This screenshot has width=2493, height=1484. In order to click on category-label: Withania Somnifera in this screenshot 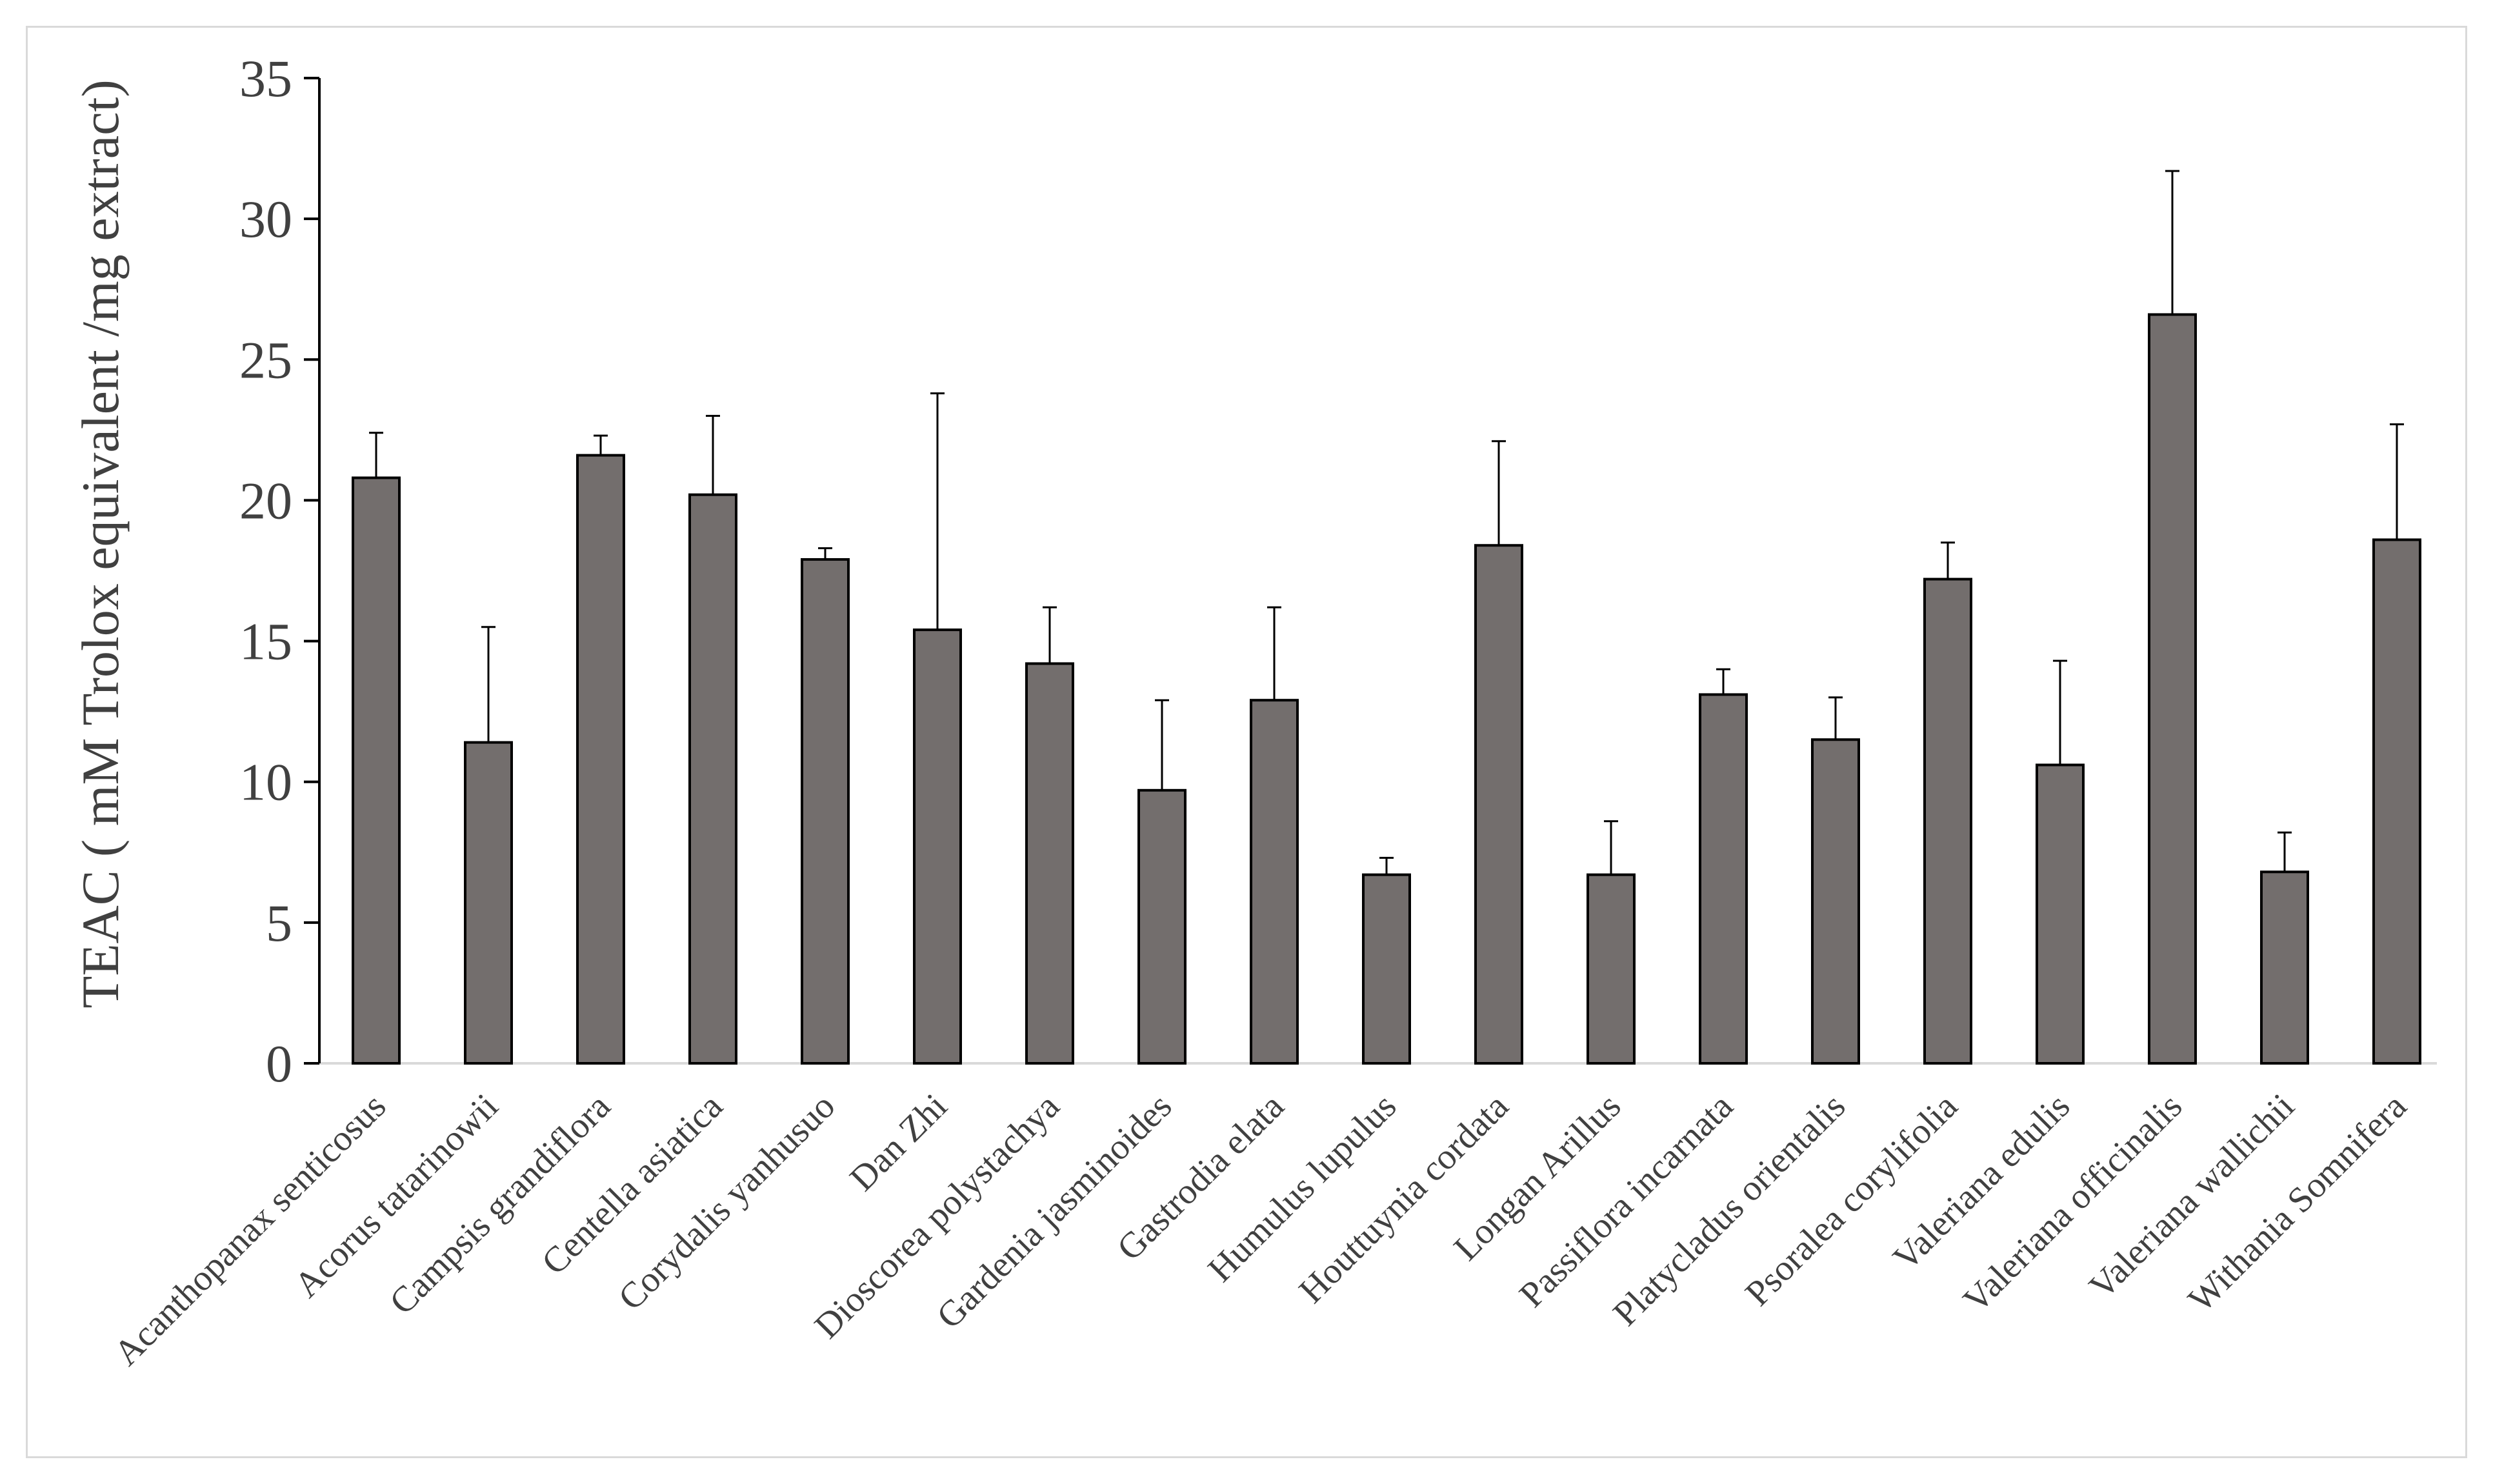, I will do `click(2297, 1202)`.